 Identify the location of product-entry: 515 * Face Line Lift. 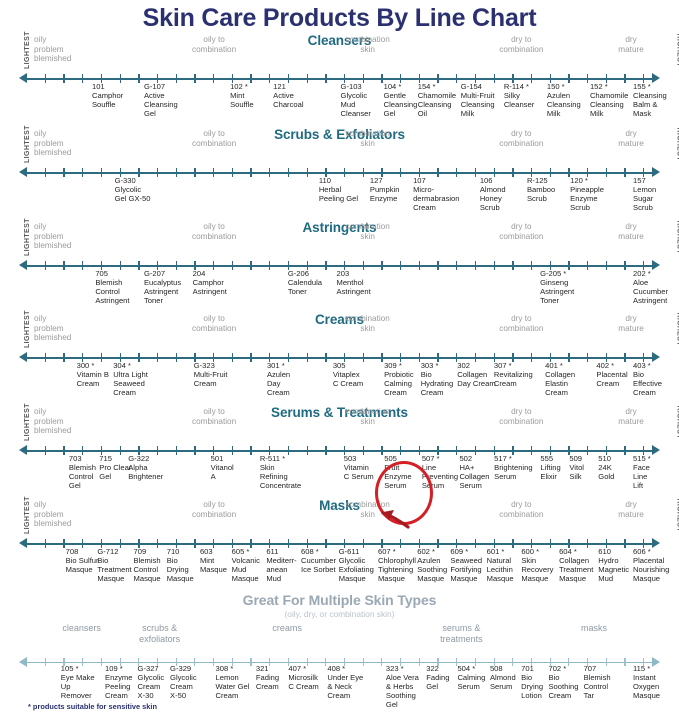
(643, 472).